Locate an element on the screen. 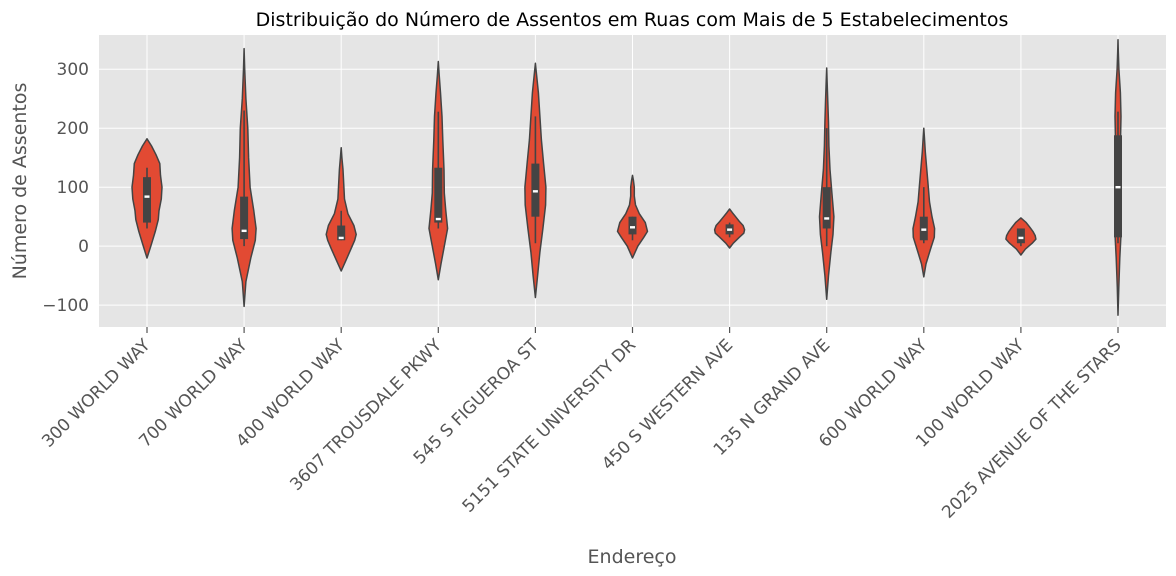  y-axis-label: Número de Assentos is located at coordinates (20, 181).